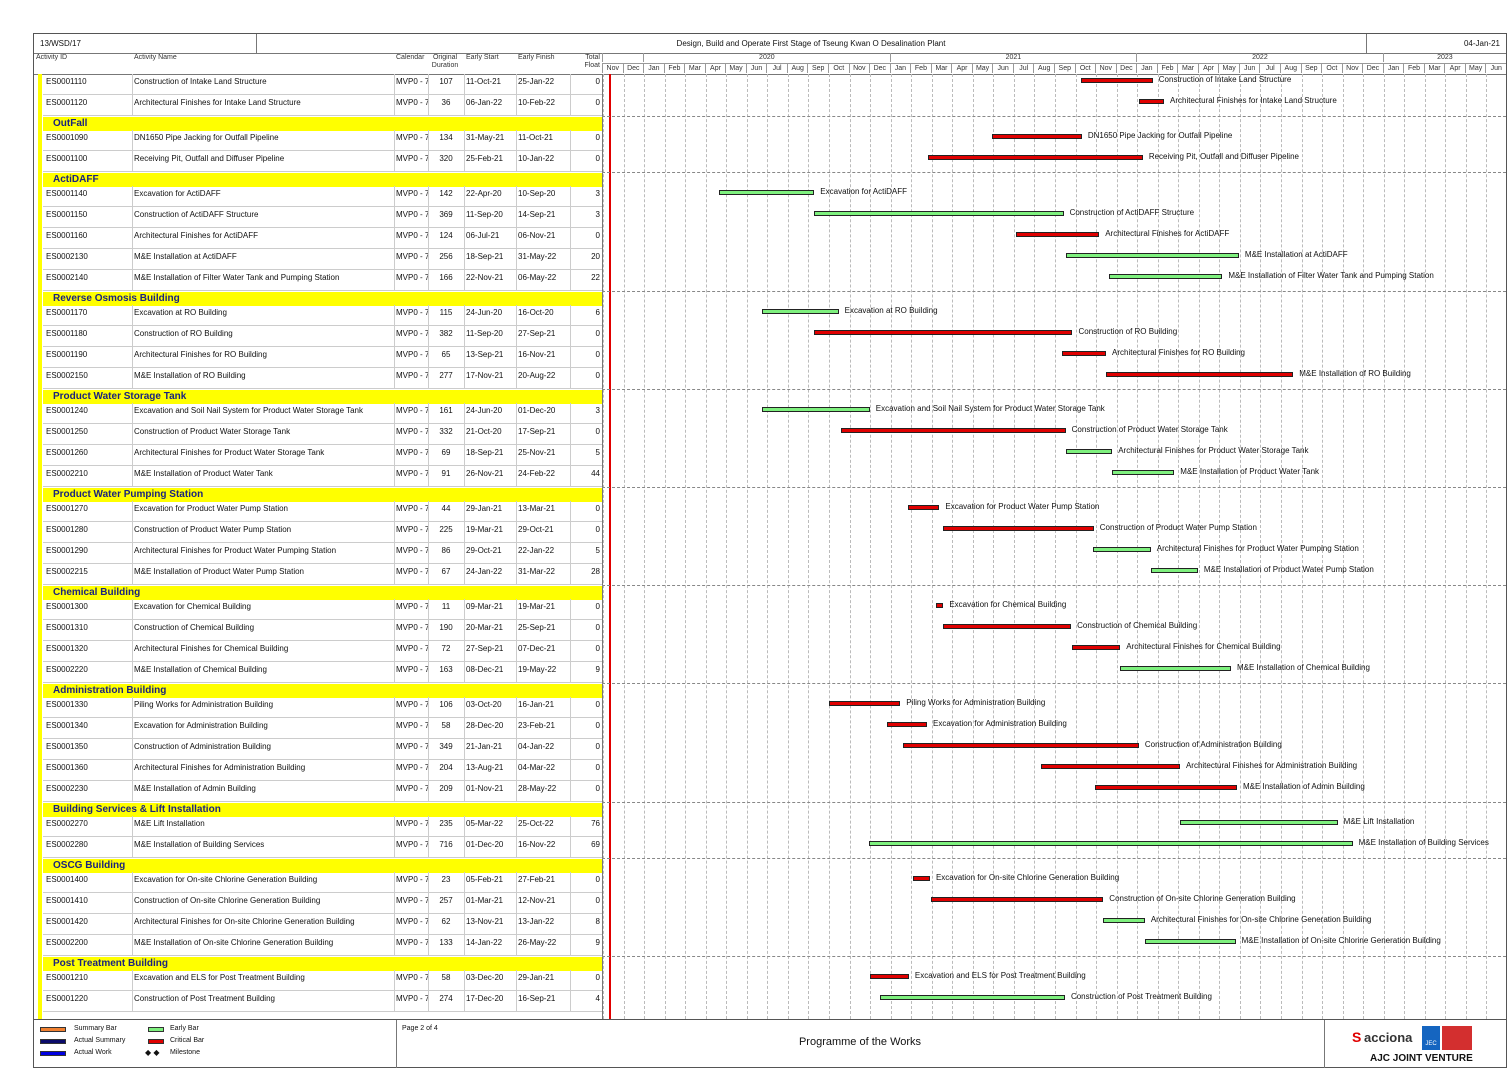 The image size is (1512, 1070). Describe the element at coordinates (66, 81) in the screenshot. I see `activity-id: ES0001110` at that location.